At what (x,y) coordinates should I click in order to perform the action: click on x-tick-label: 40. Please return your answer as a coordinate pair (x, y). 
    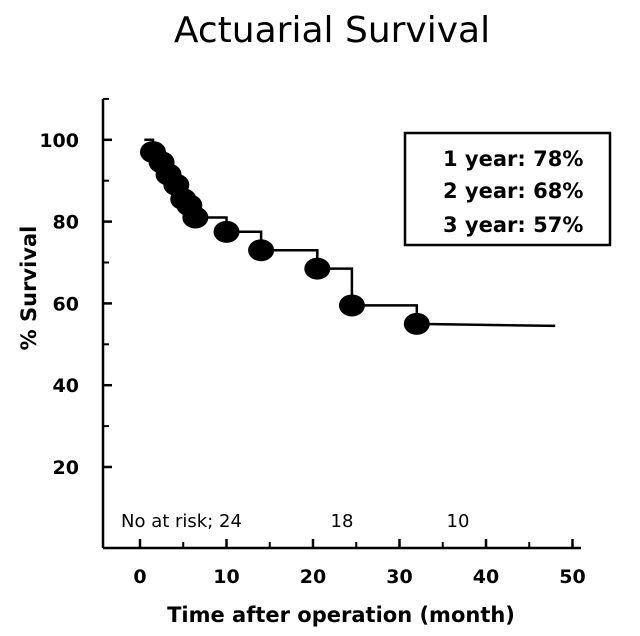
    Looking at the image, I should click on (486, 577).